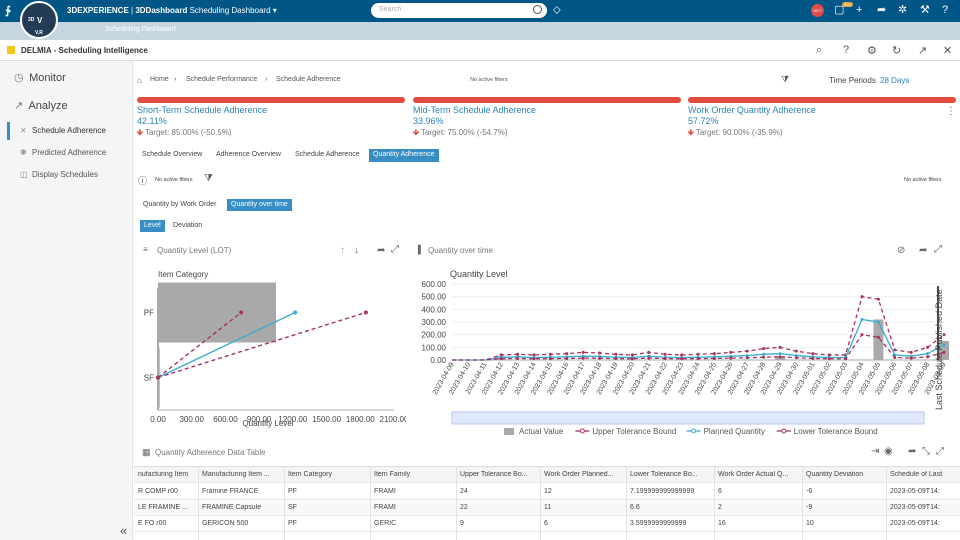 The image size is (960, 540). What do you see at coordinates (310, 474) in the screenshot?
I see `table-cell: Item Category` at bounding box center [310, 474].